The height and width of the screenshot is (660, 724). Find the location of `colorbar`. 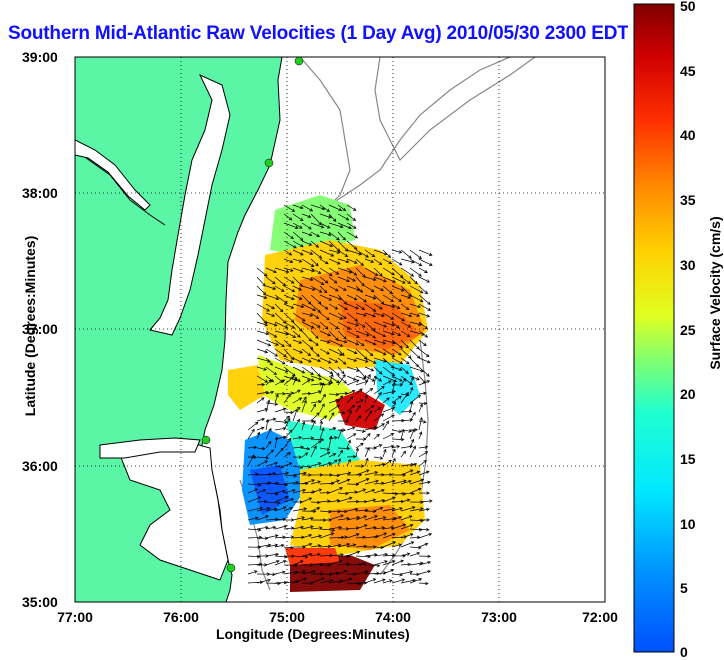

colorbar is located at coordinates (654, 328).